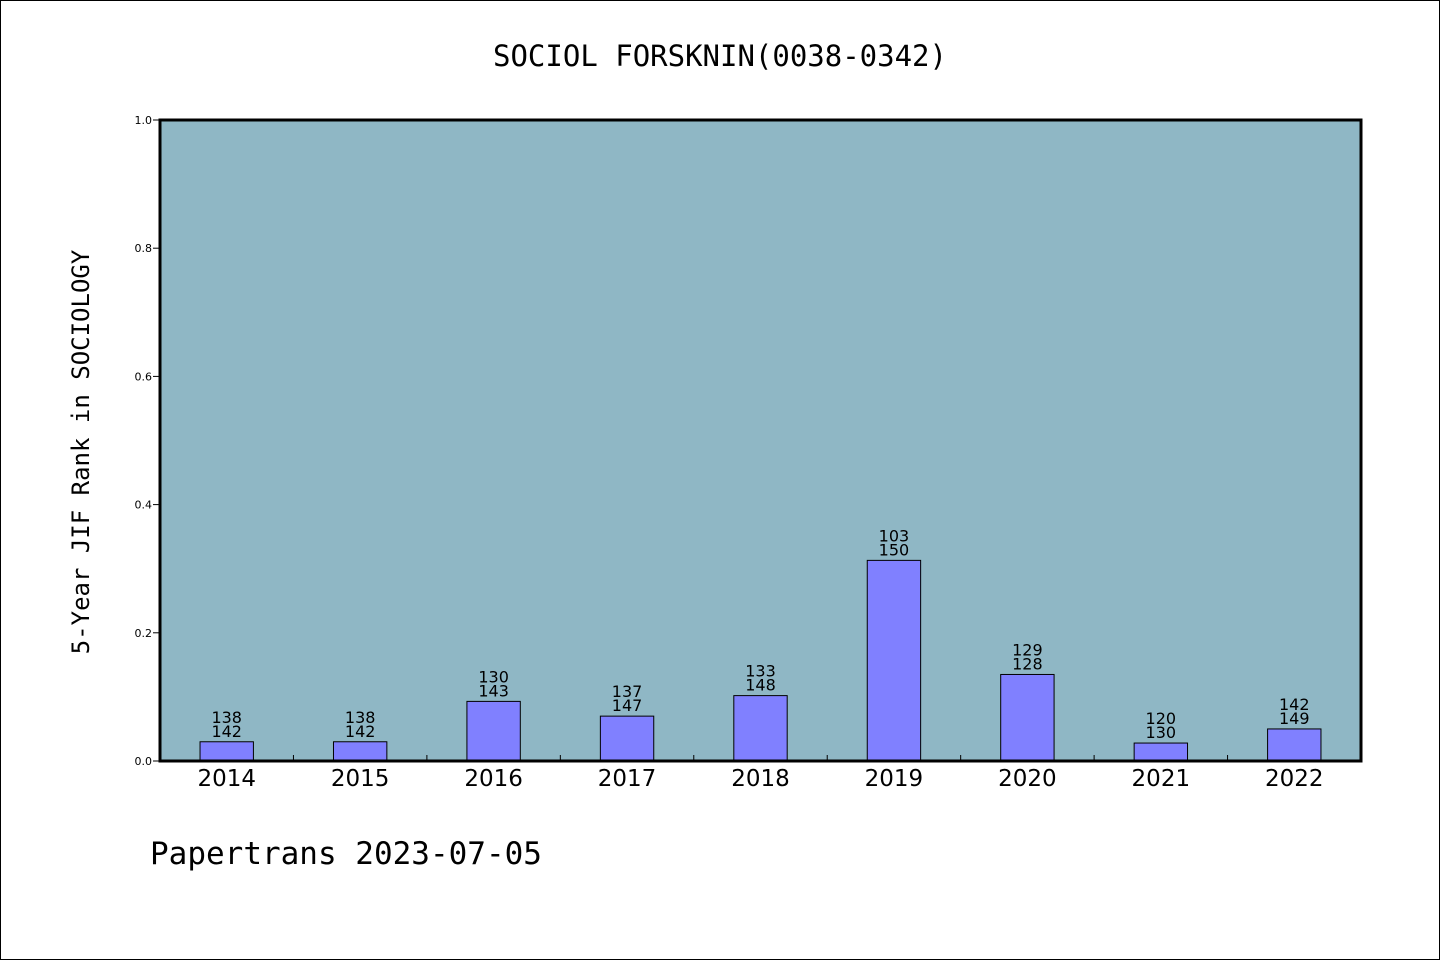  I want to click on x-tick-label: 2022, so click(1294, 779).